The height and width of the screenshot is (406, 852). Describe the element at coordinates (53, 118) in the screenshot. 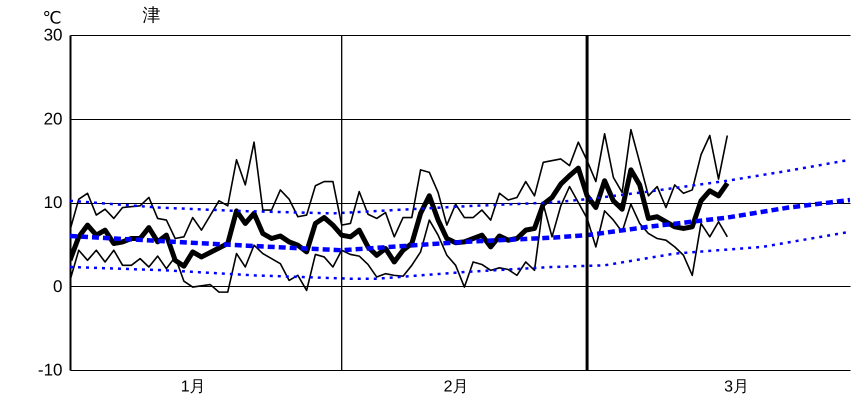

I see `y-tick-label: 20` at that location.